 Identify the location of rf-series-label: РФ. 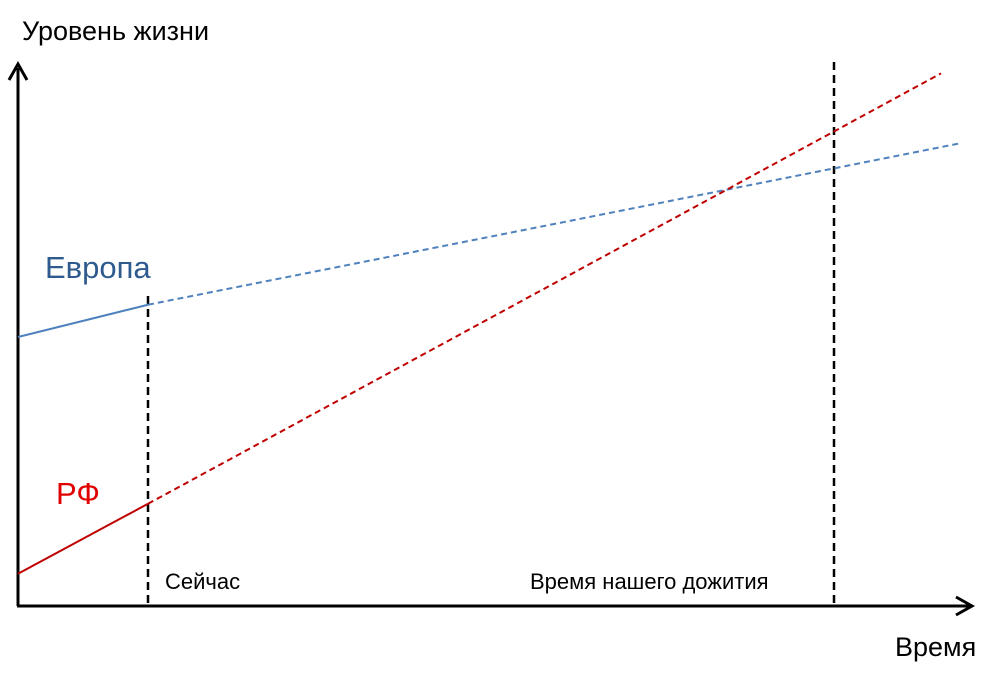
(78, 493).